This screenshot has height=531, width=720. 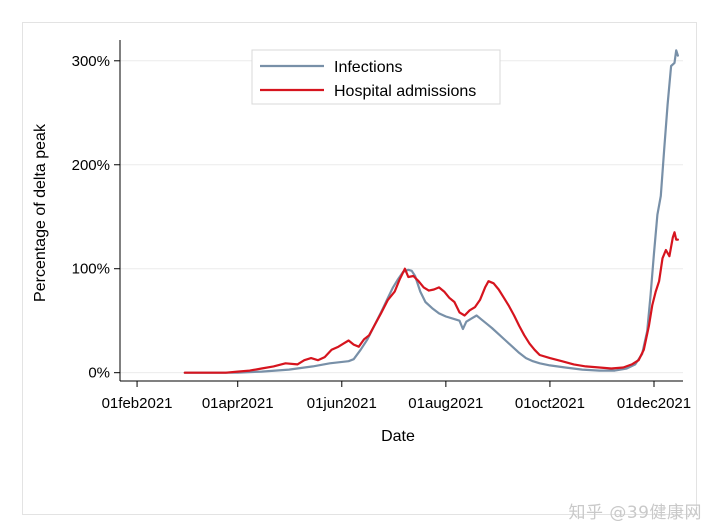 What do you see at coordinates (654, 403) in the screenshot?
I see `x-tick-label: 01dec2021` at bounding box center [654, 403].